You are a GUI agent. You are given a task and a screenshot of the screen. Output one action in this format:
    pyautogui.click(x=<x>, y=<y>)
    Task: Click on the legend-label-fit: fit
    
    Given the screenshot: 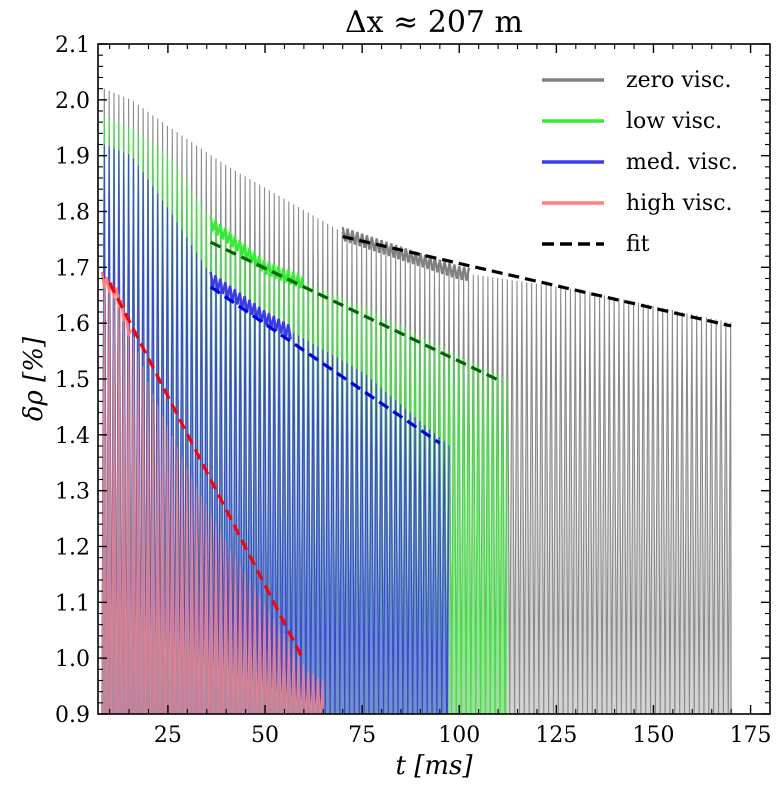 What is the action you would take?
    pyautogui.click(x=638, y=244)
    